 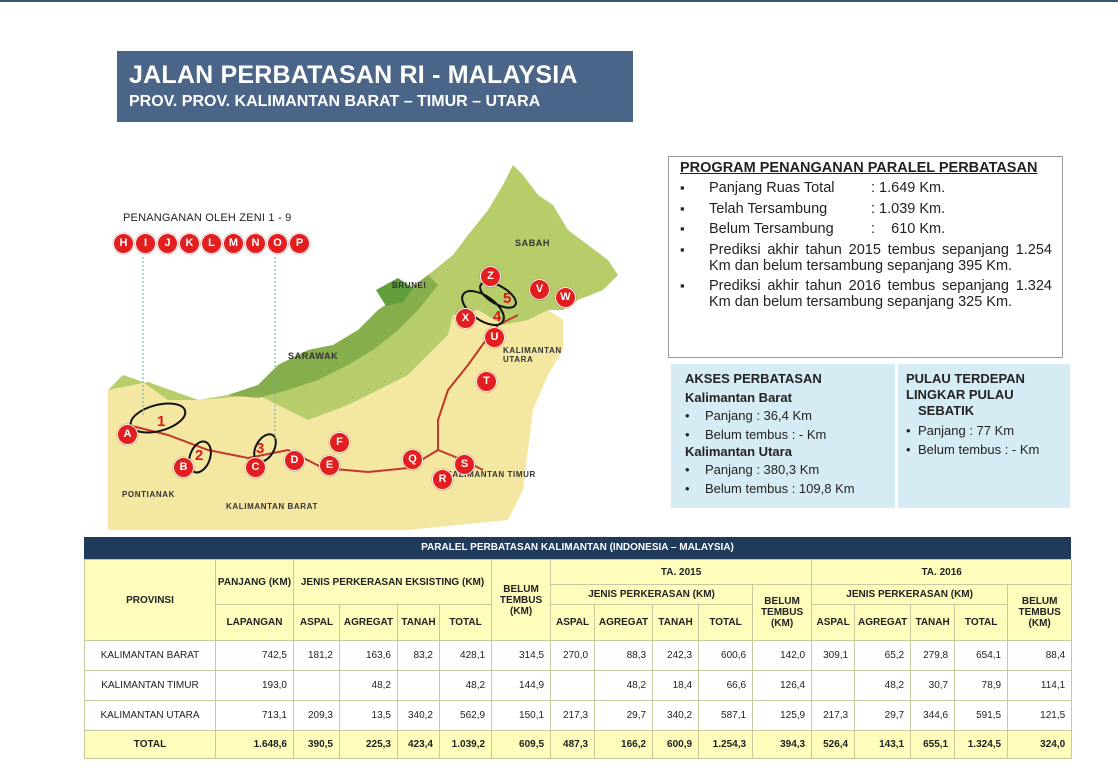 What do you see at coordinates (790, 488) in the screenshot?
I see `list-item: Belum tembus : 109,8 Km` at bounding box center [790, 488].